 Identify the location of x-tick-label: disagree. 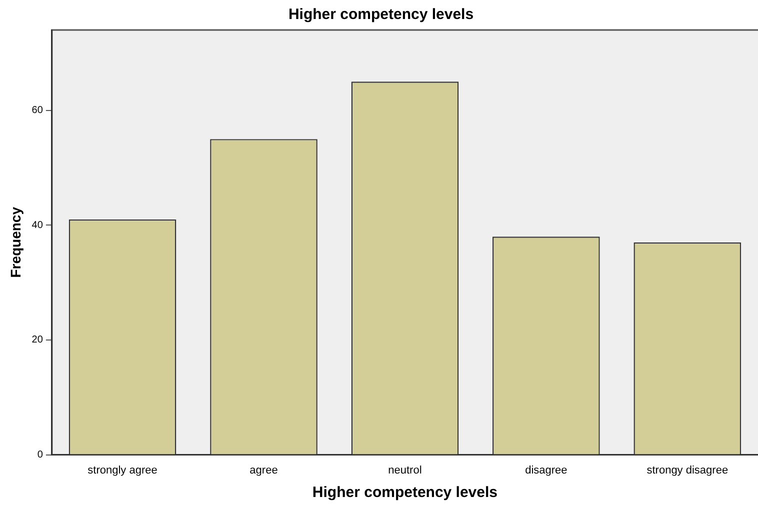
(546, 470).